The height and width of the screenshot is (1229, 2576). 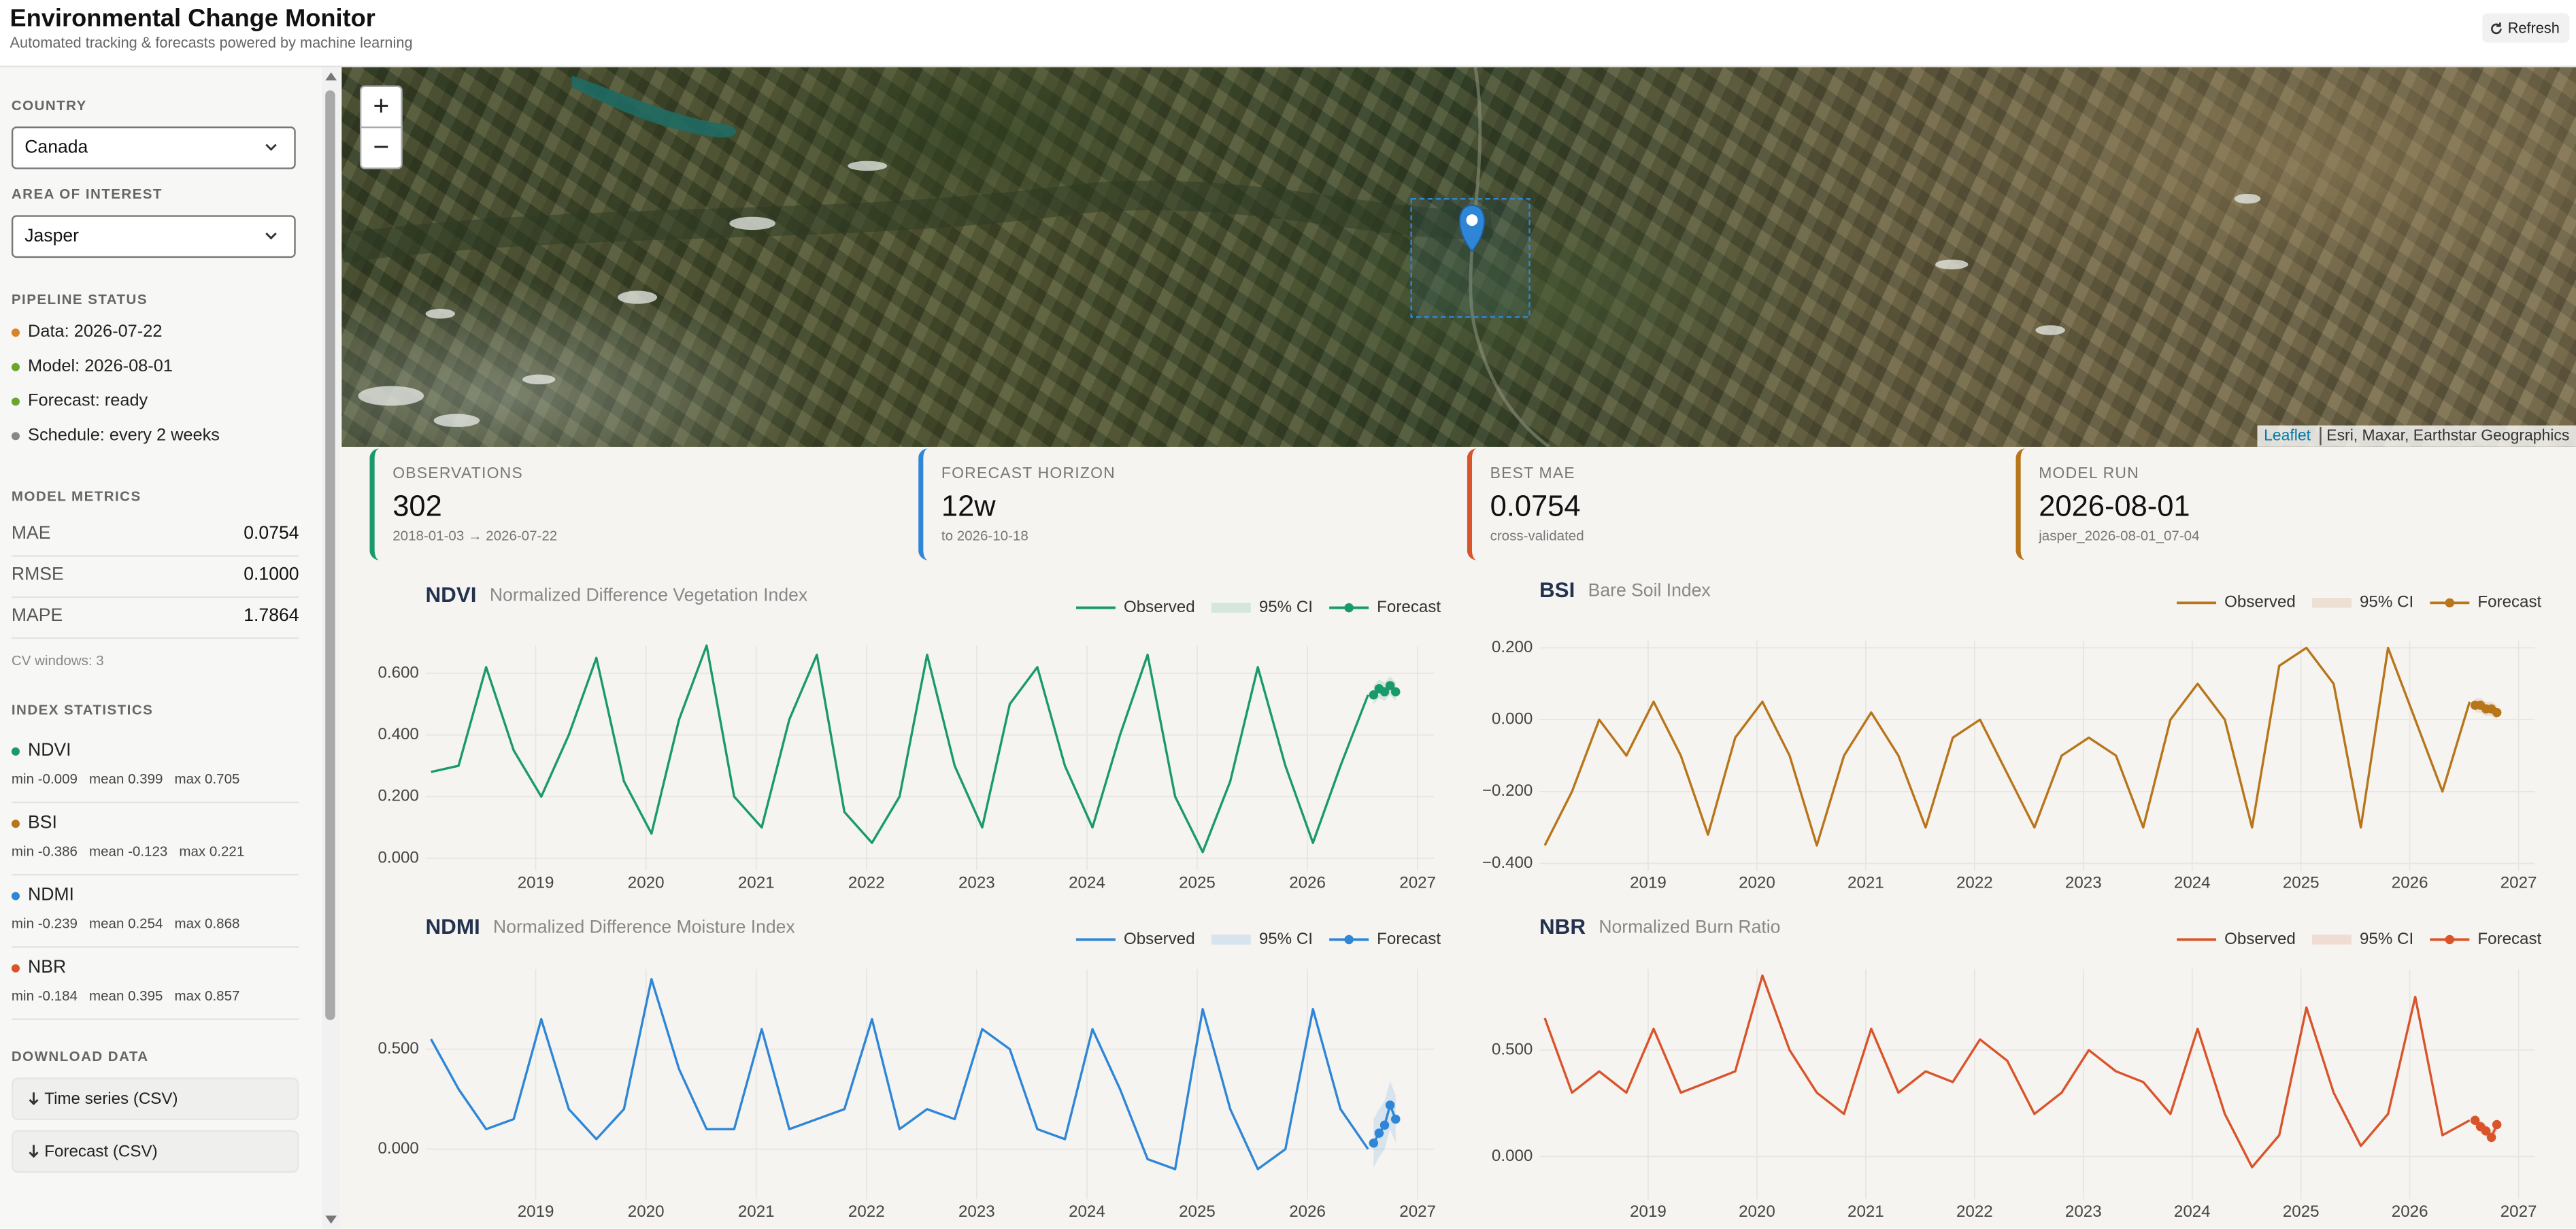 I want to click on zoom-out: −, so click(x=381, y=147).